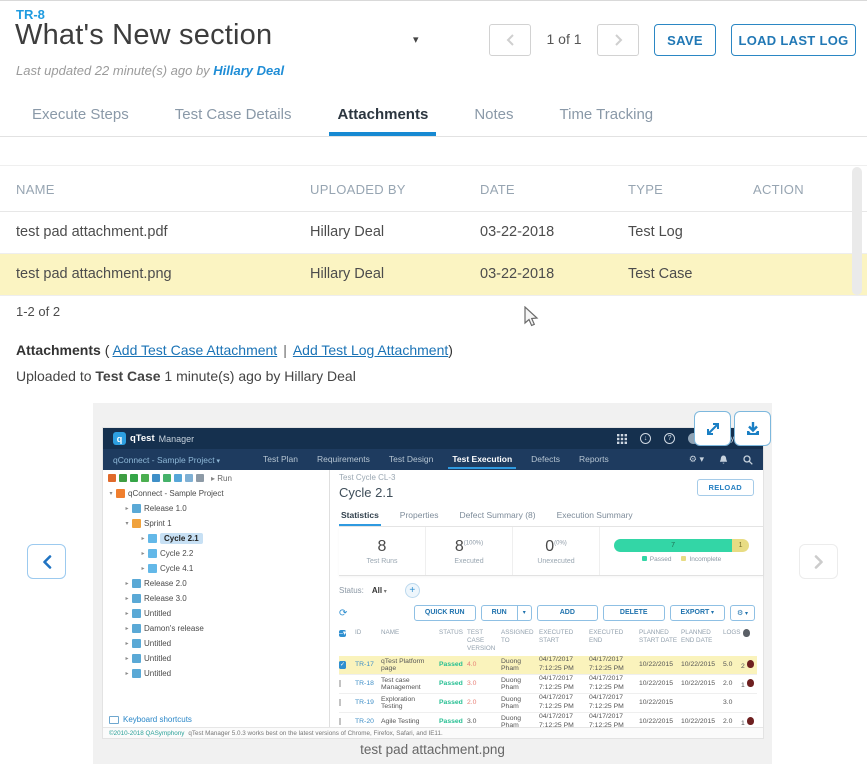 This screenshot has width=867, height=775. Describe the element at coordinates (697, 613) in the screenshot. I see `export-button: EXPORT` at that location.